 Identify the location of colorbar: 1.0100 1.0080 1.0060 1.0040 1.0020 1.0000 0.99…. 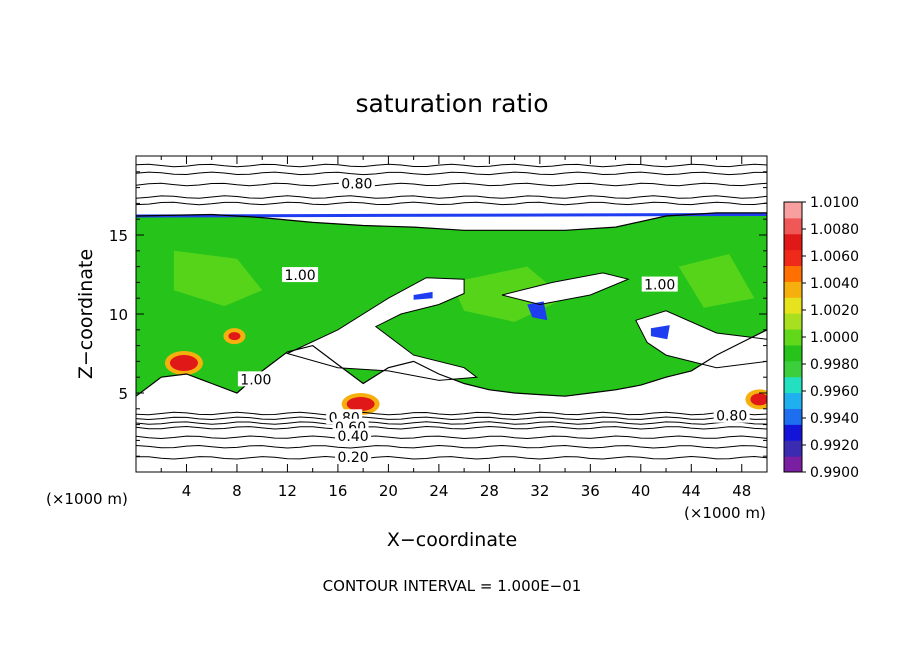
(821, 338).